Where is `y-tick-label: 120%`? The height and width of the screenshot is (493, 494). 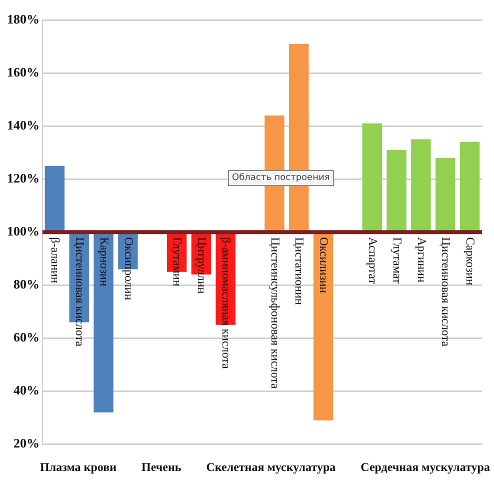
y-tick-label: 120% is located at coordinates (23, 178).